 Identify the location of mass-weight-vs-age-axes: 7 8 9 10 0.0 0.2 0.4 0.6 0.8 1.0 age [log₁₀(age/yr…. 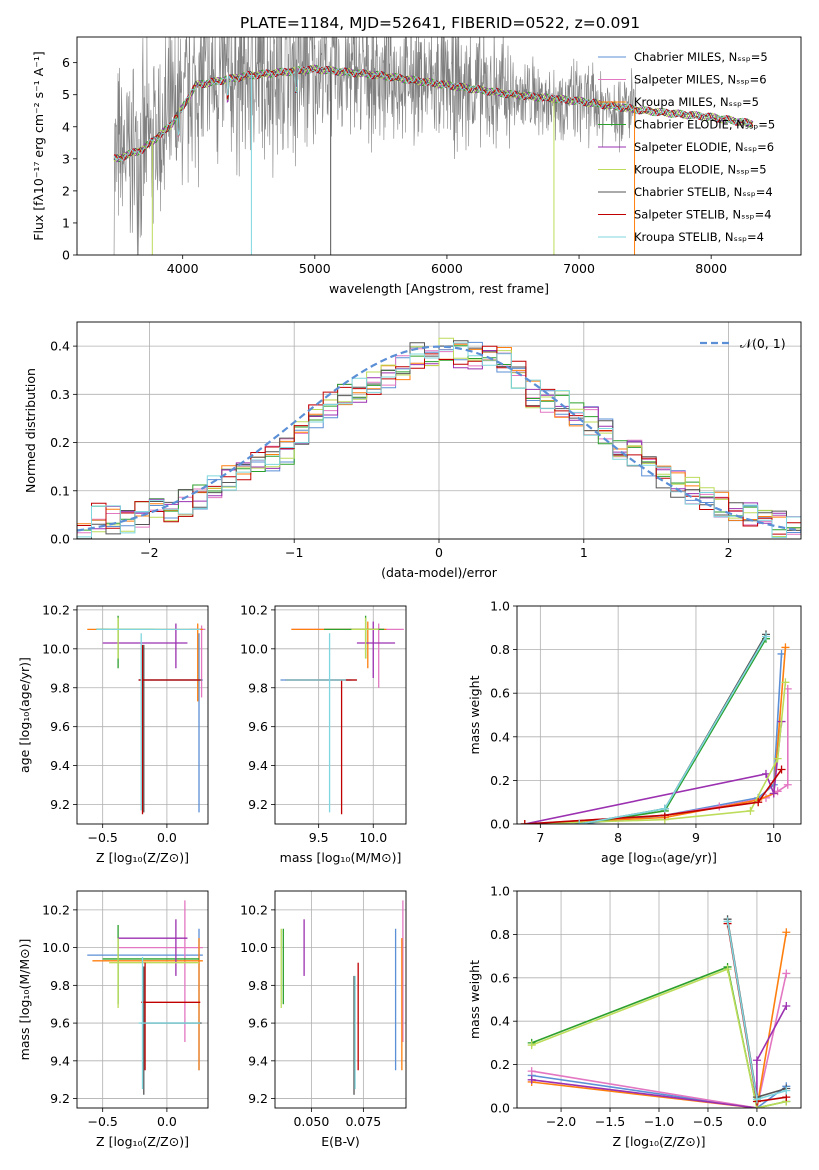
(634, 732).